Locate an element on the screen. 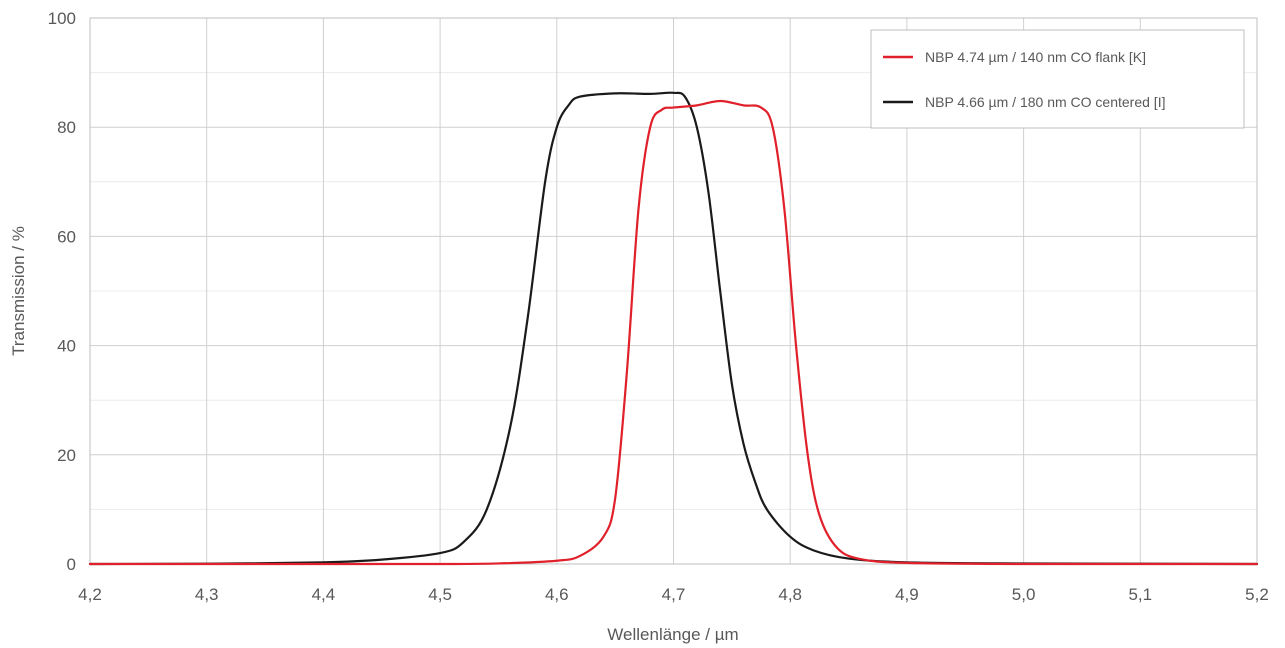  y-tick-label: 80 is located at coordinates (66, 127).